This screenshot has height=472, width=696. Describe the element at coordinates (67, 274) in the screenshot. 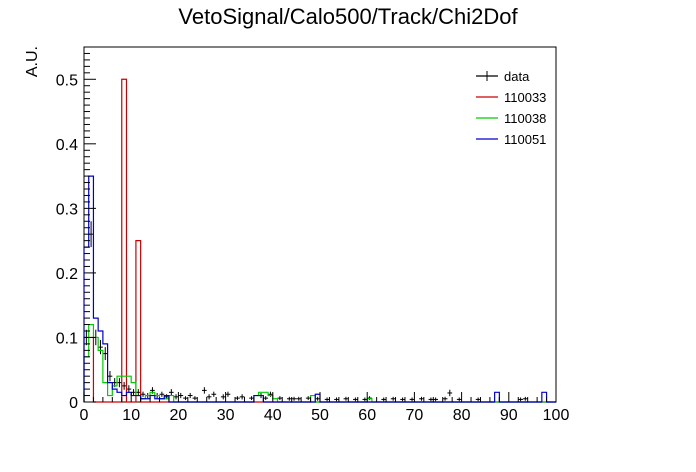

I see `y-tick-label: 0.2` at that location.